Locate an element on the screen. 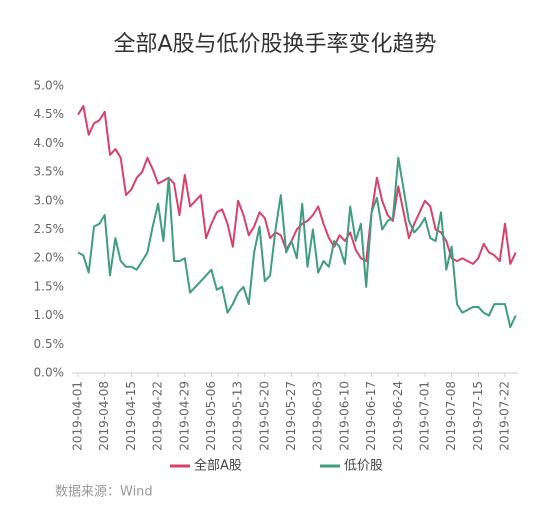 The image size is (550, 519). legend-label: 全部A股 is located at coordinates (218, 466).